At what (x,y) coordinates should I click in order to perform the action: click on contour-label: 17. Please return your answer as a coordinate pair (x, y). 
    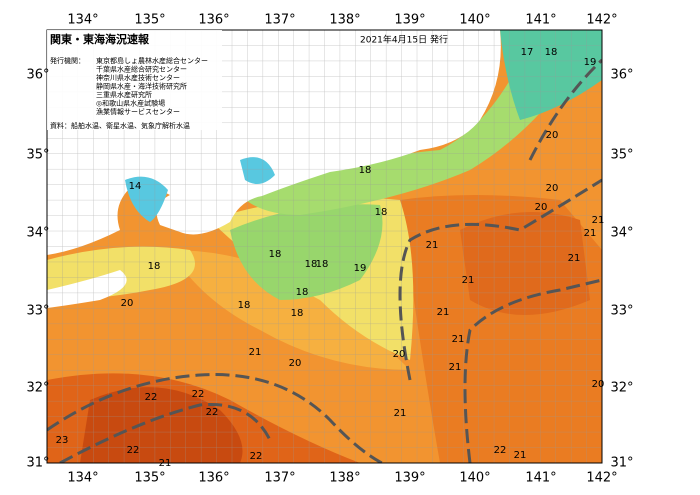
    Looking at the image, I should click on (527, 52).